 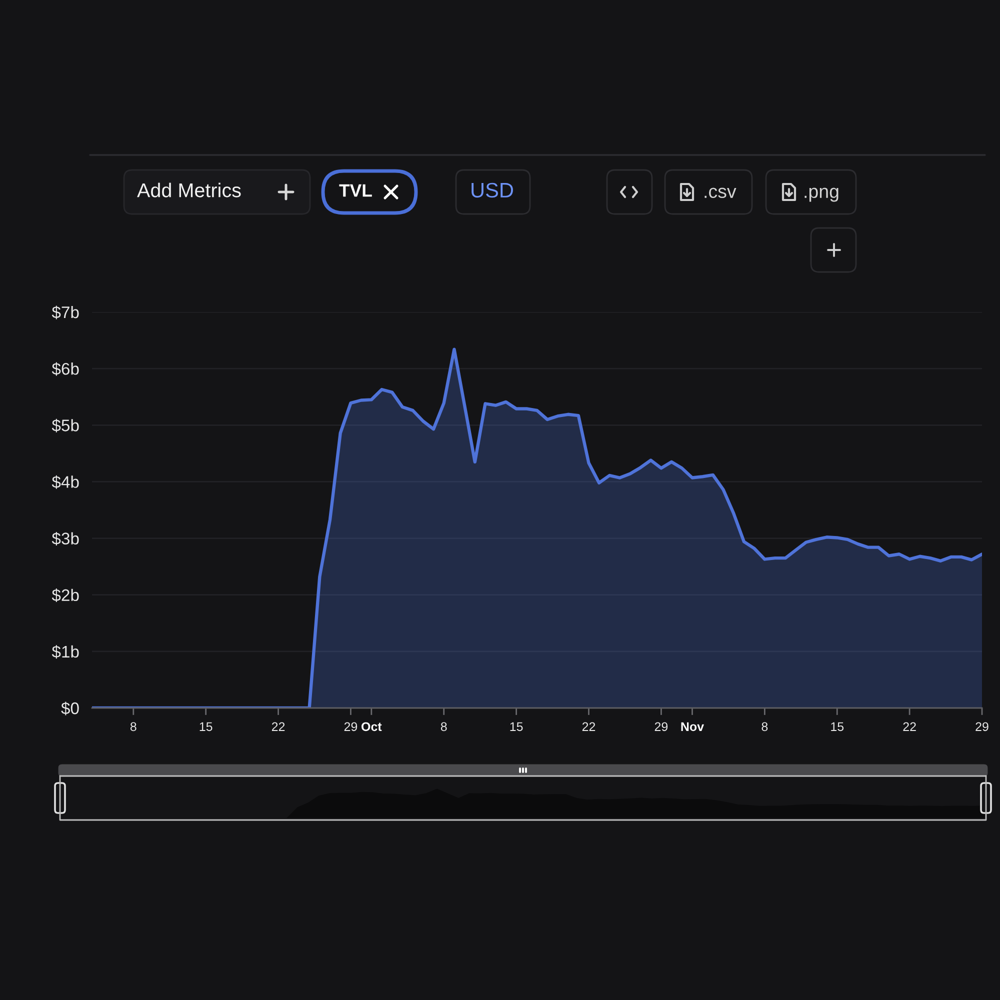 What do you see at coordinates (65, 369) in the screenshot?
I see `y-tick-label: $6b` at bounding box center [65, 369].